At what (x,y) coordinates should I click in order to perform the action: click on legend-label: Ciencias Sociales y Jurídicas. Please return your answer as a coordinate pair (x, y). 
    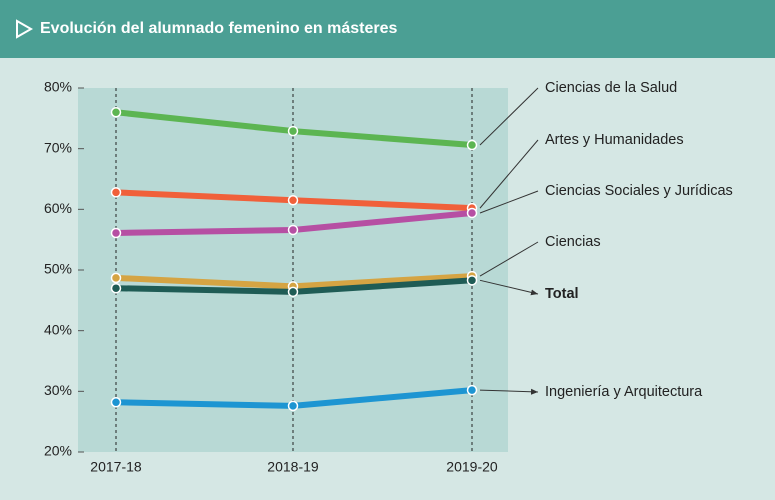
    Looking at the image, I should click on (639, 191).